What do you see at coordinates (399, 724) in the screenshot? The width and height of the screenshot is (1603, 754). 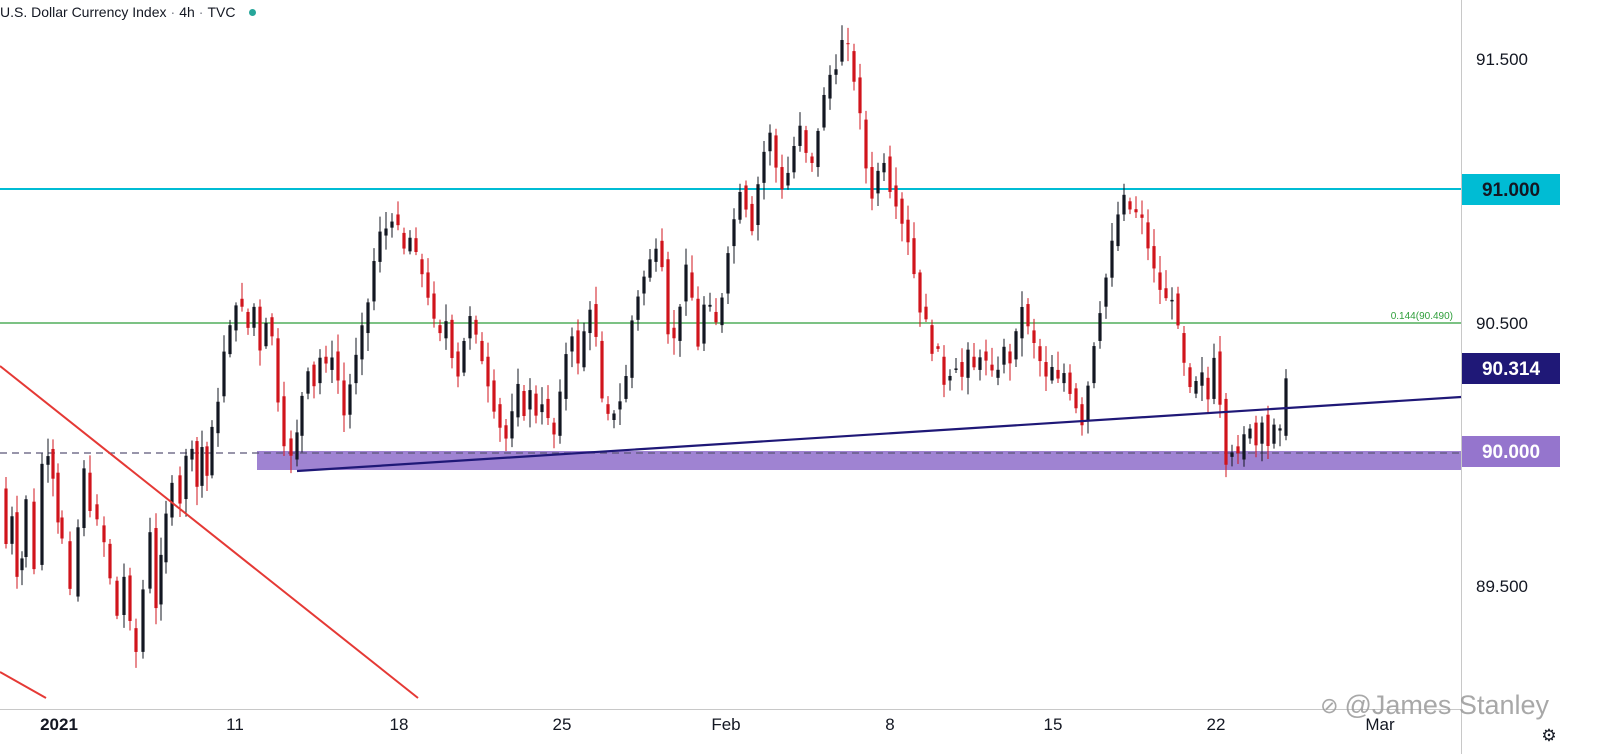 I see `x-tick-label: 18` at bounding box center [399, 724].